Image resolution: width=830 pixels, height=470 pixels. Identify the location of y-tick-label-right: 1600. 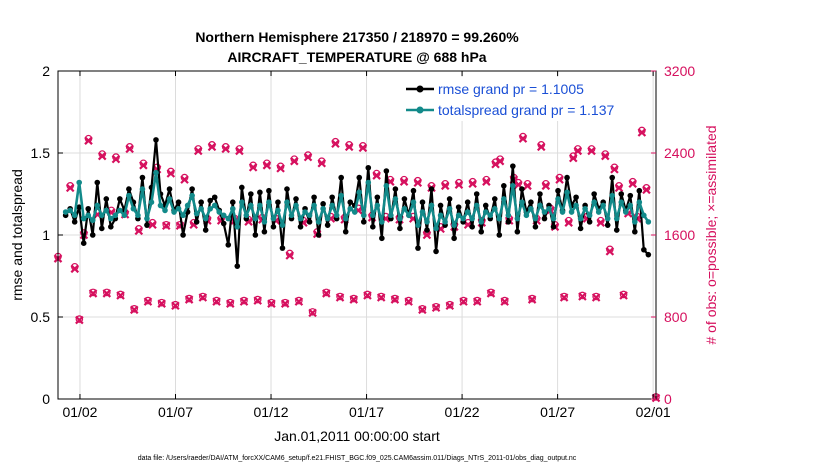
(679, 235).